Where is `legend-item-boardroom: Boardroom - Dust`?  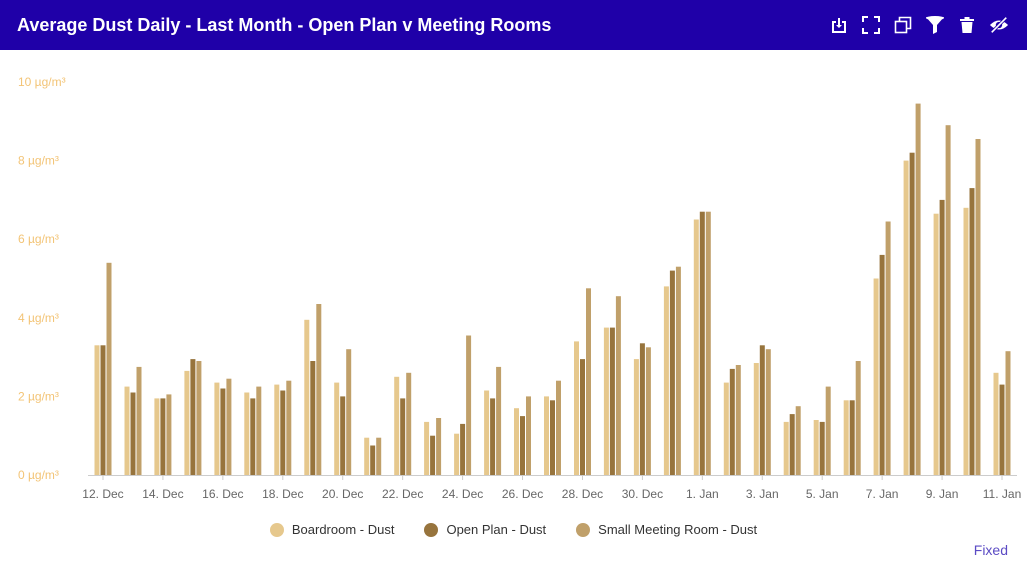
legend-item-boardroom: Boardroom - Dust is located at coordinates (331, 529).